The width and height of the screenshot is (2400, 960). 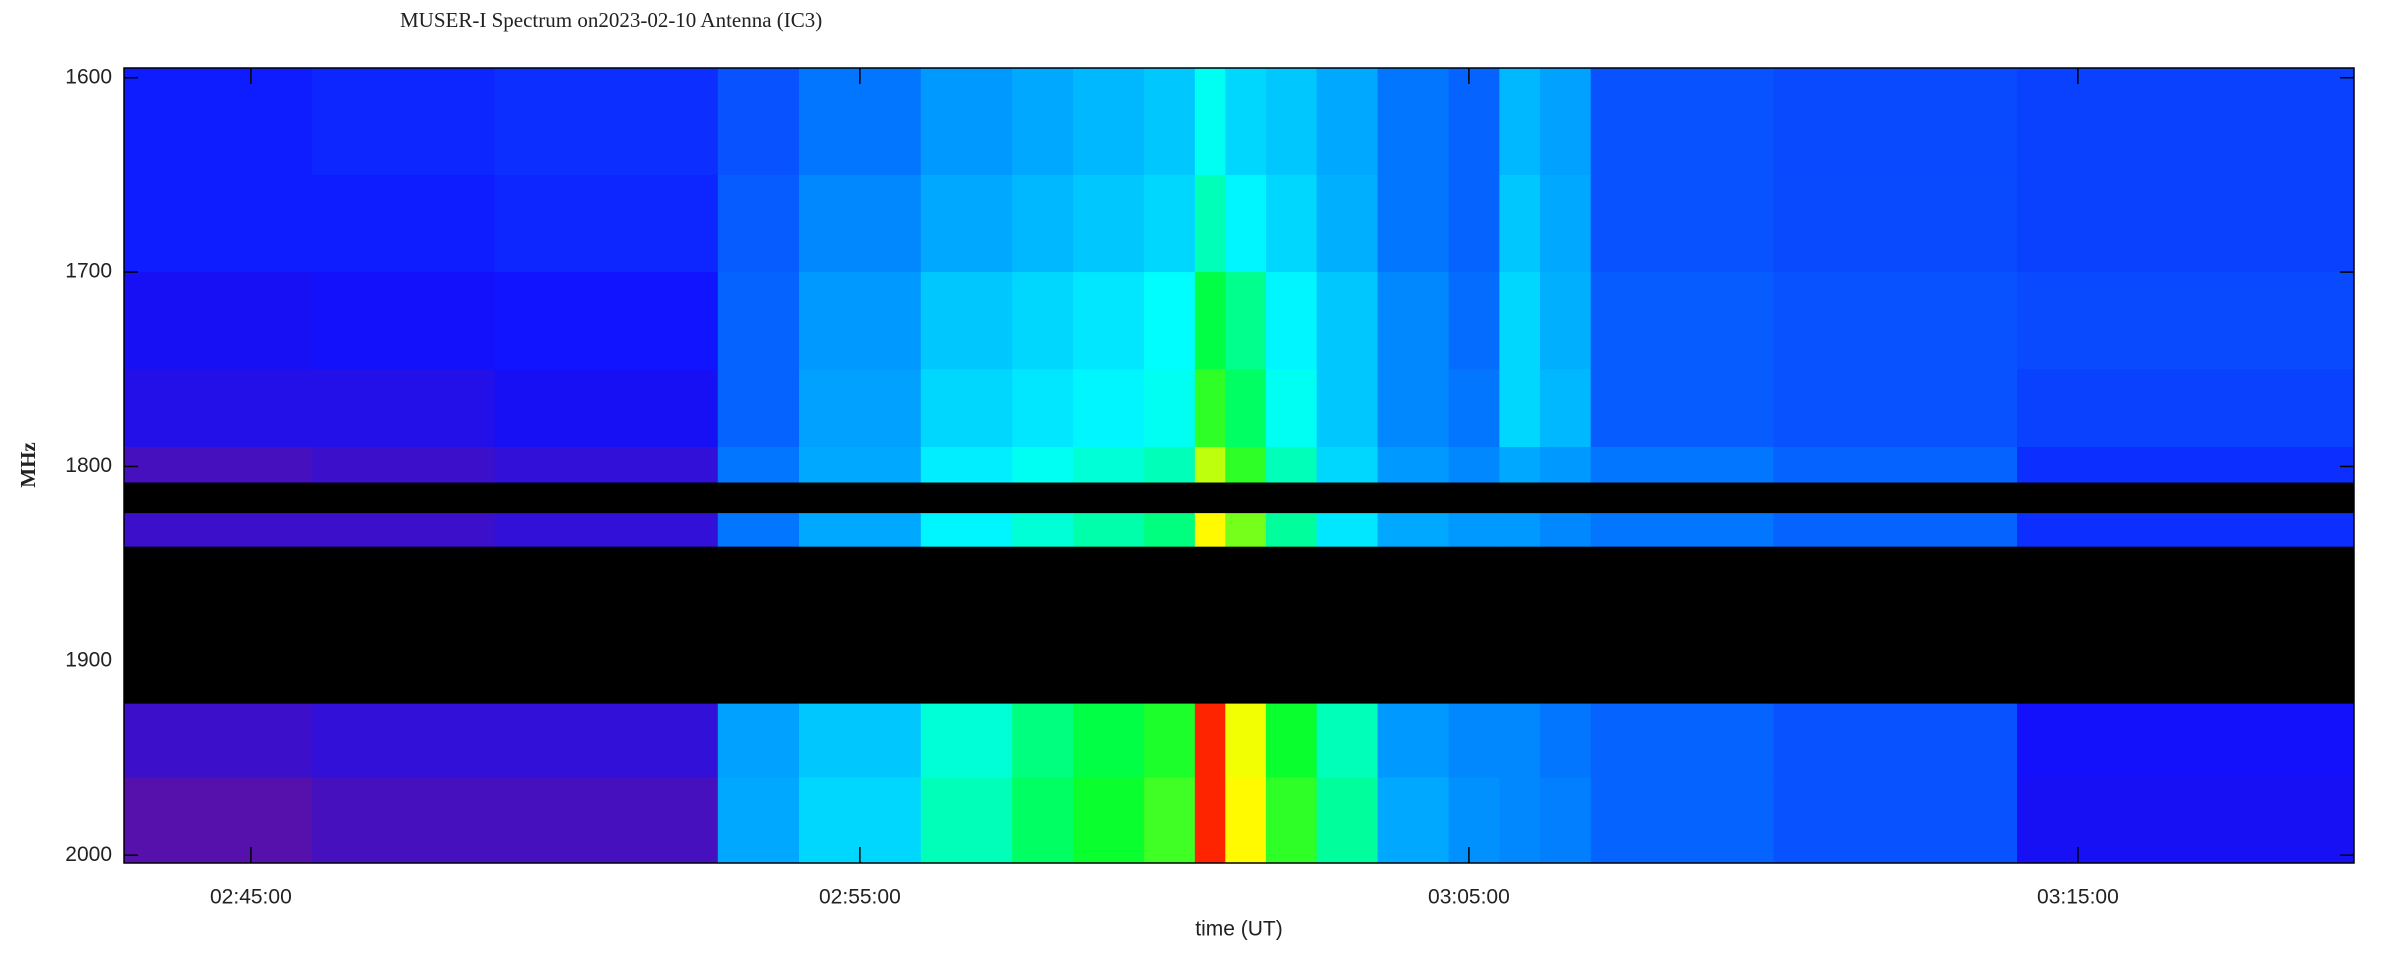 I want to click on y-tick-label: 1900, so click(x=88, y=659).